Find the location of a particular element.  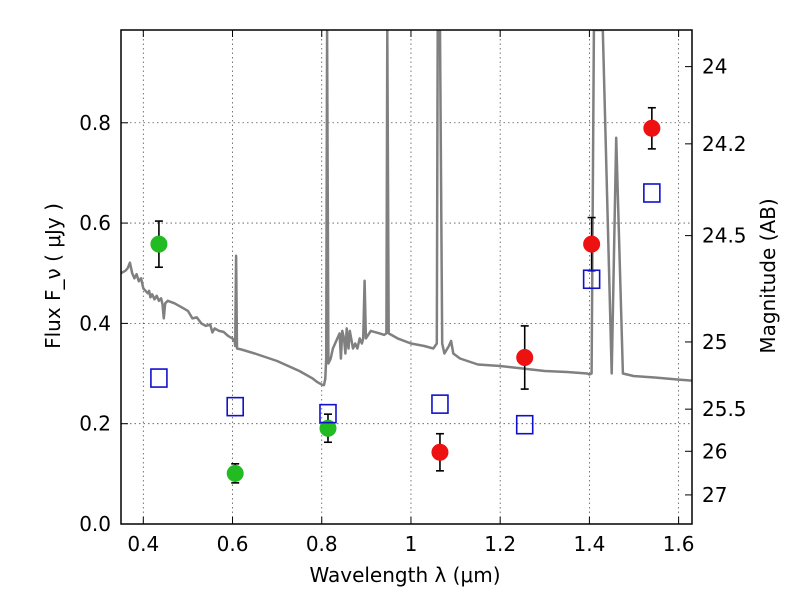

y2-tick-label: 24 is located at coordinates (714, 67).